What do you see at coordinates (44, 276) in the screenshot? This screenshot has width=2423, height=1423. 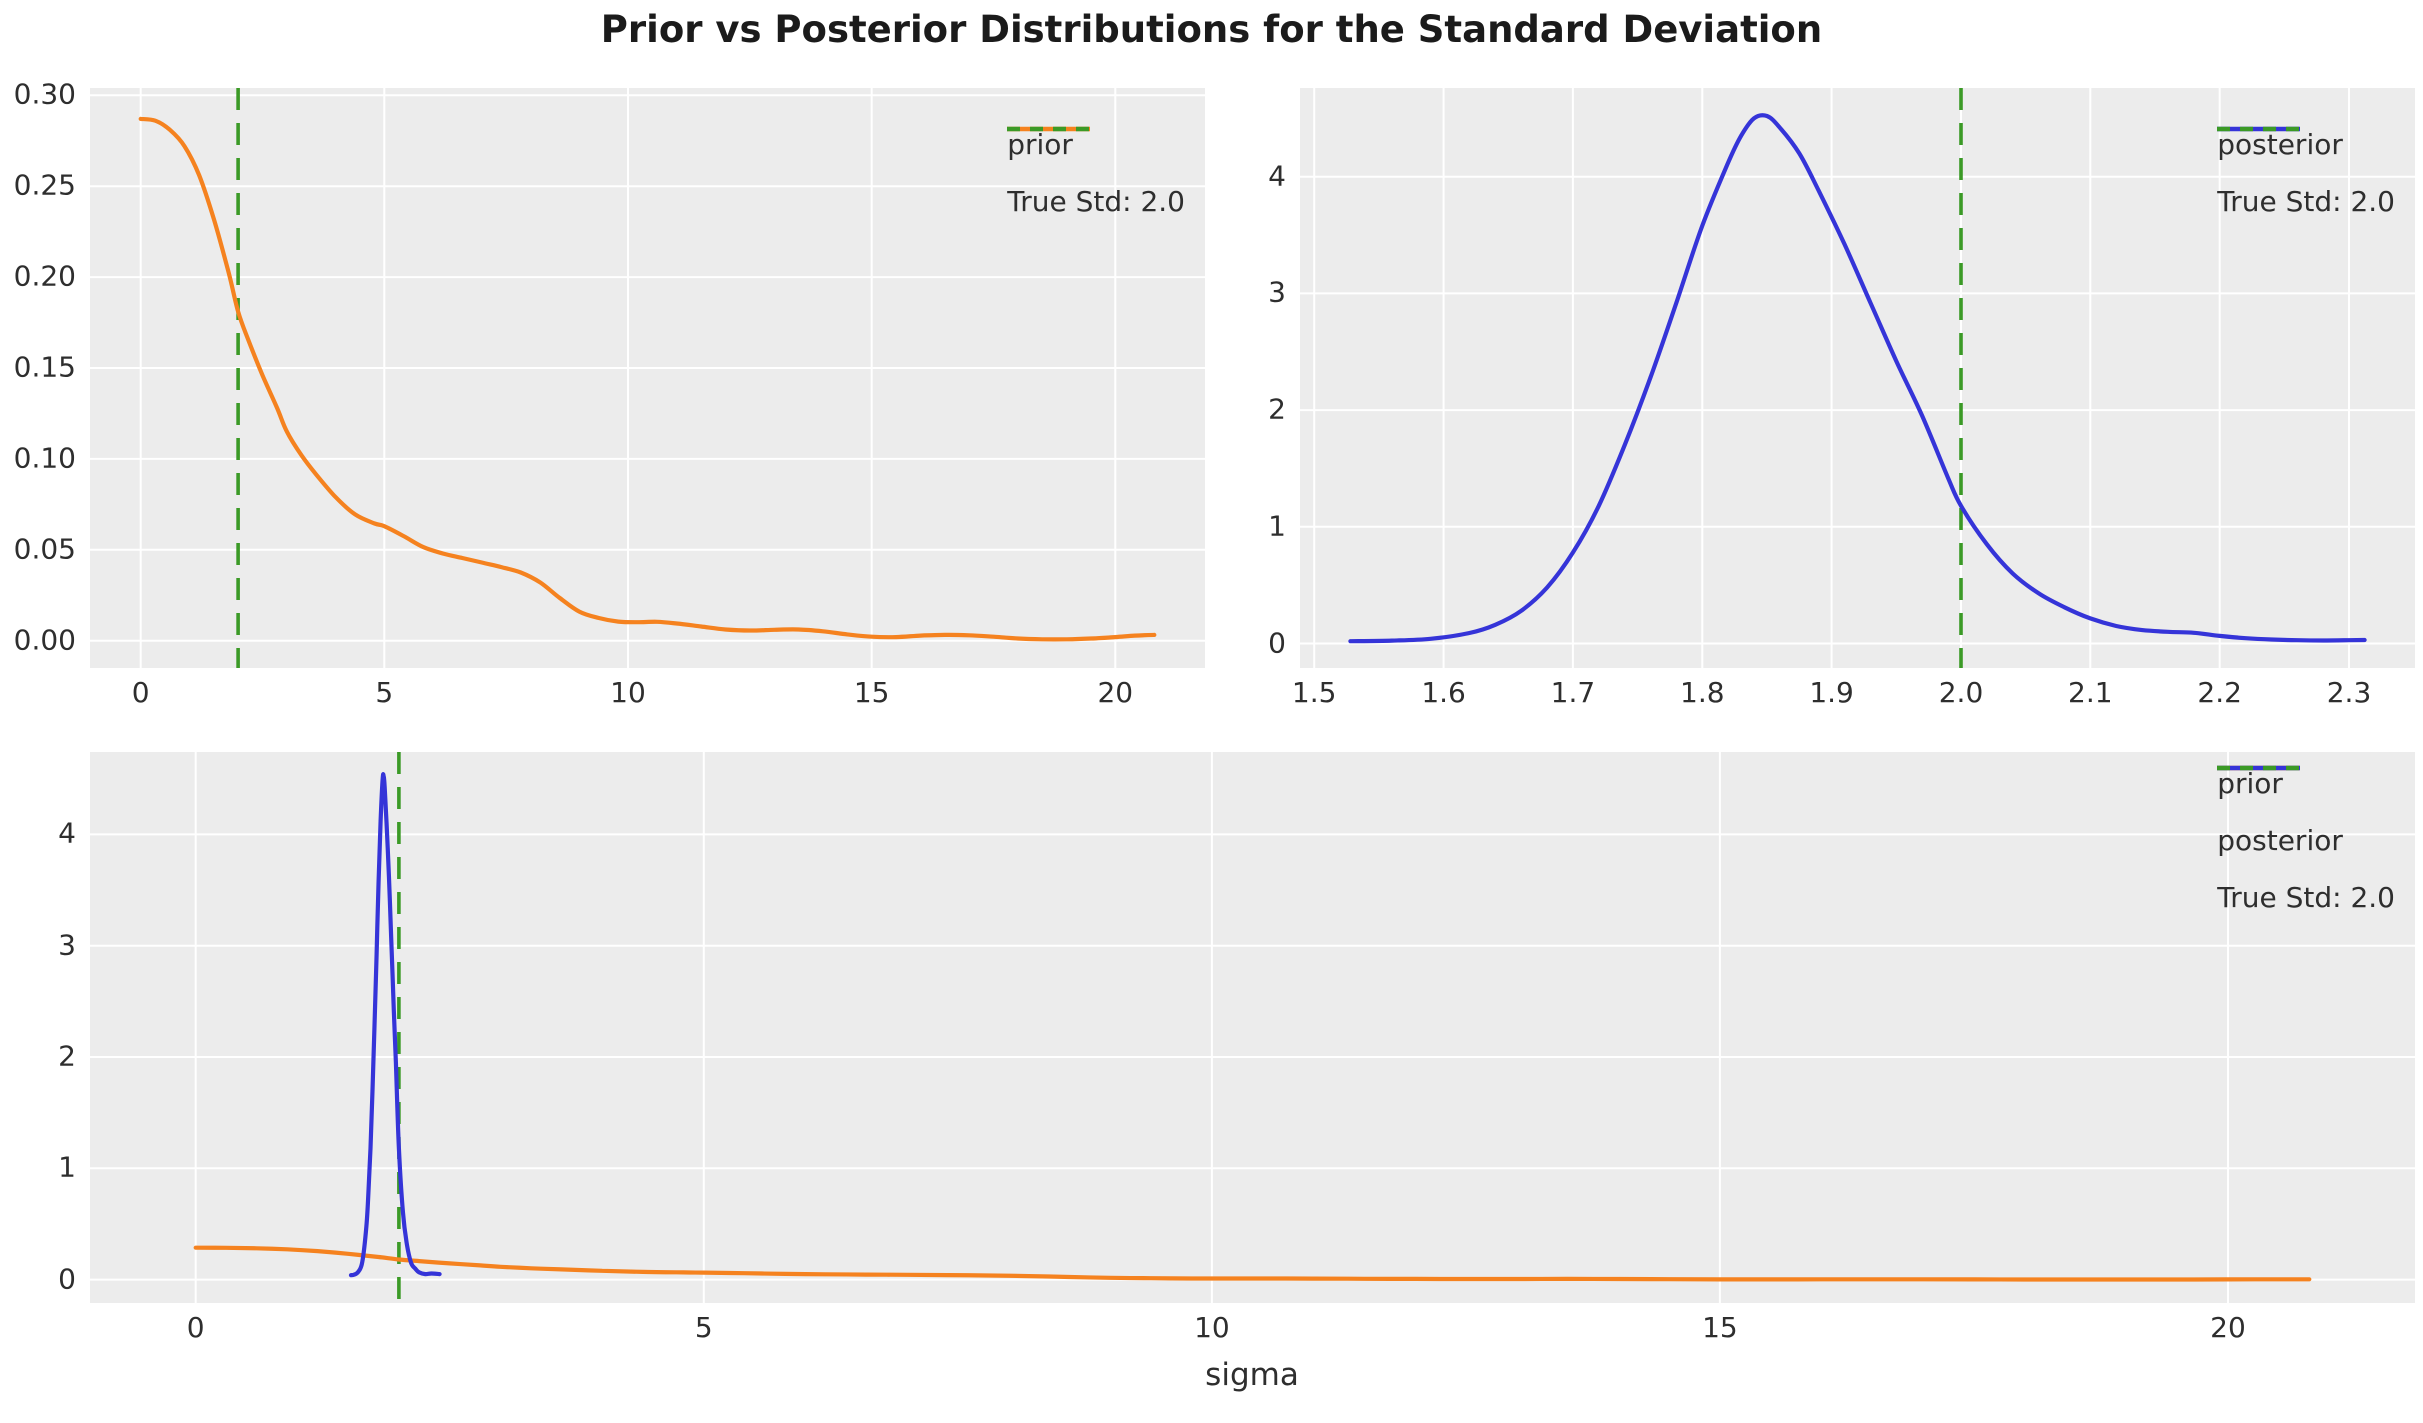 I see `y-tick-label: 0.20` at bounding box center [44, 276].